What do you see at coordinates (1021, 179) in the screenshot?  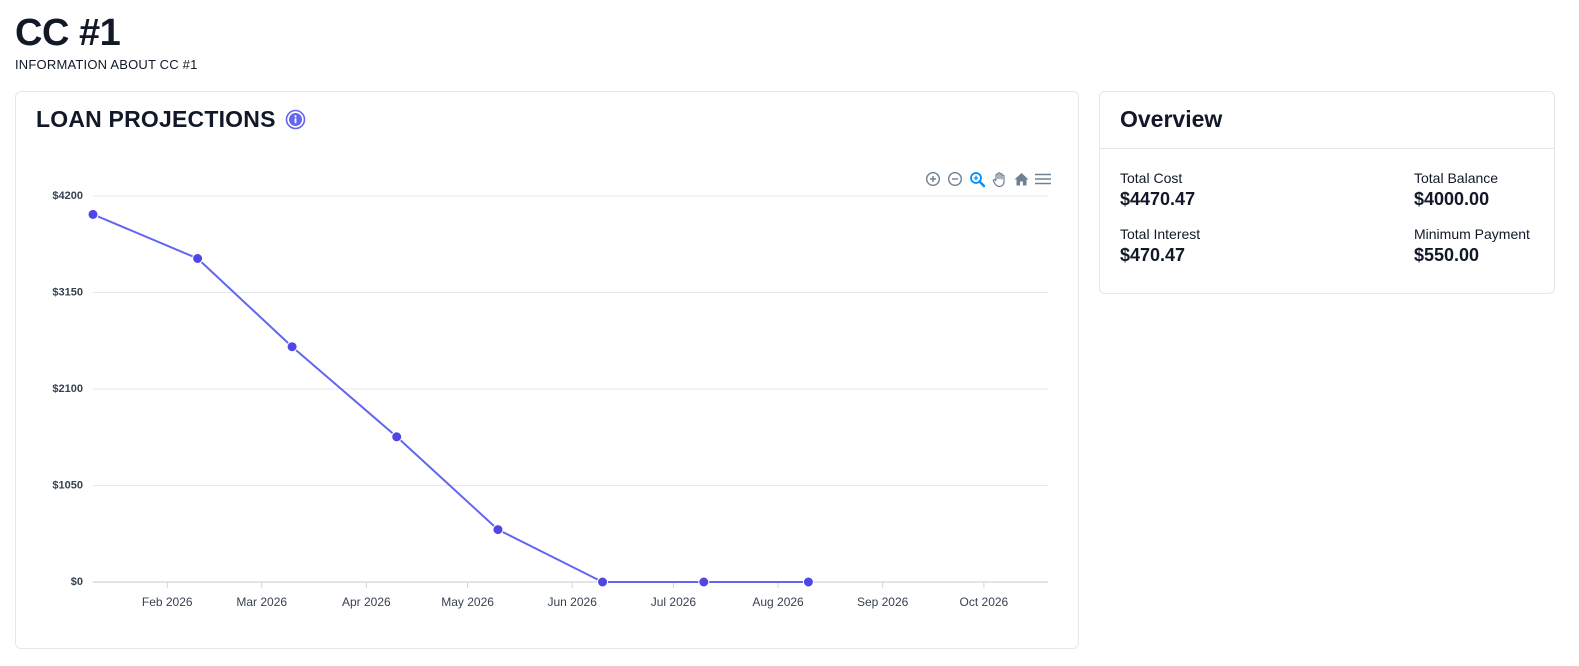 I see `home-reset-icon` at bounding box center [1021, 179].